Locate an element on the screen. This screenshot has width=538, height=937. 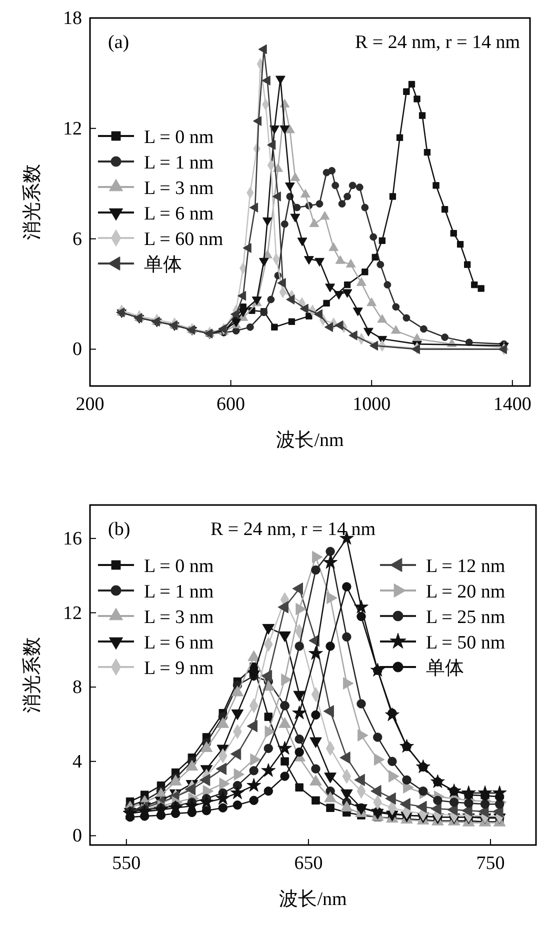
annotation: (a) is located at coordinates (119, 42).